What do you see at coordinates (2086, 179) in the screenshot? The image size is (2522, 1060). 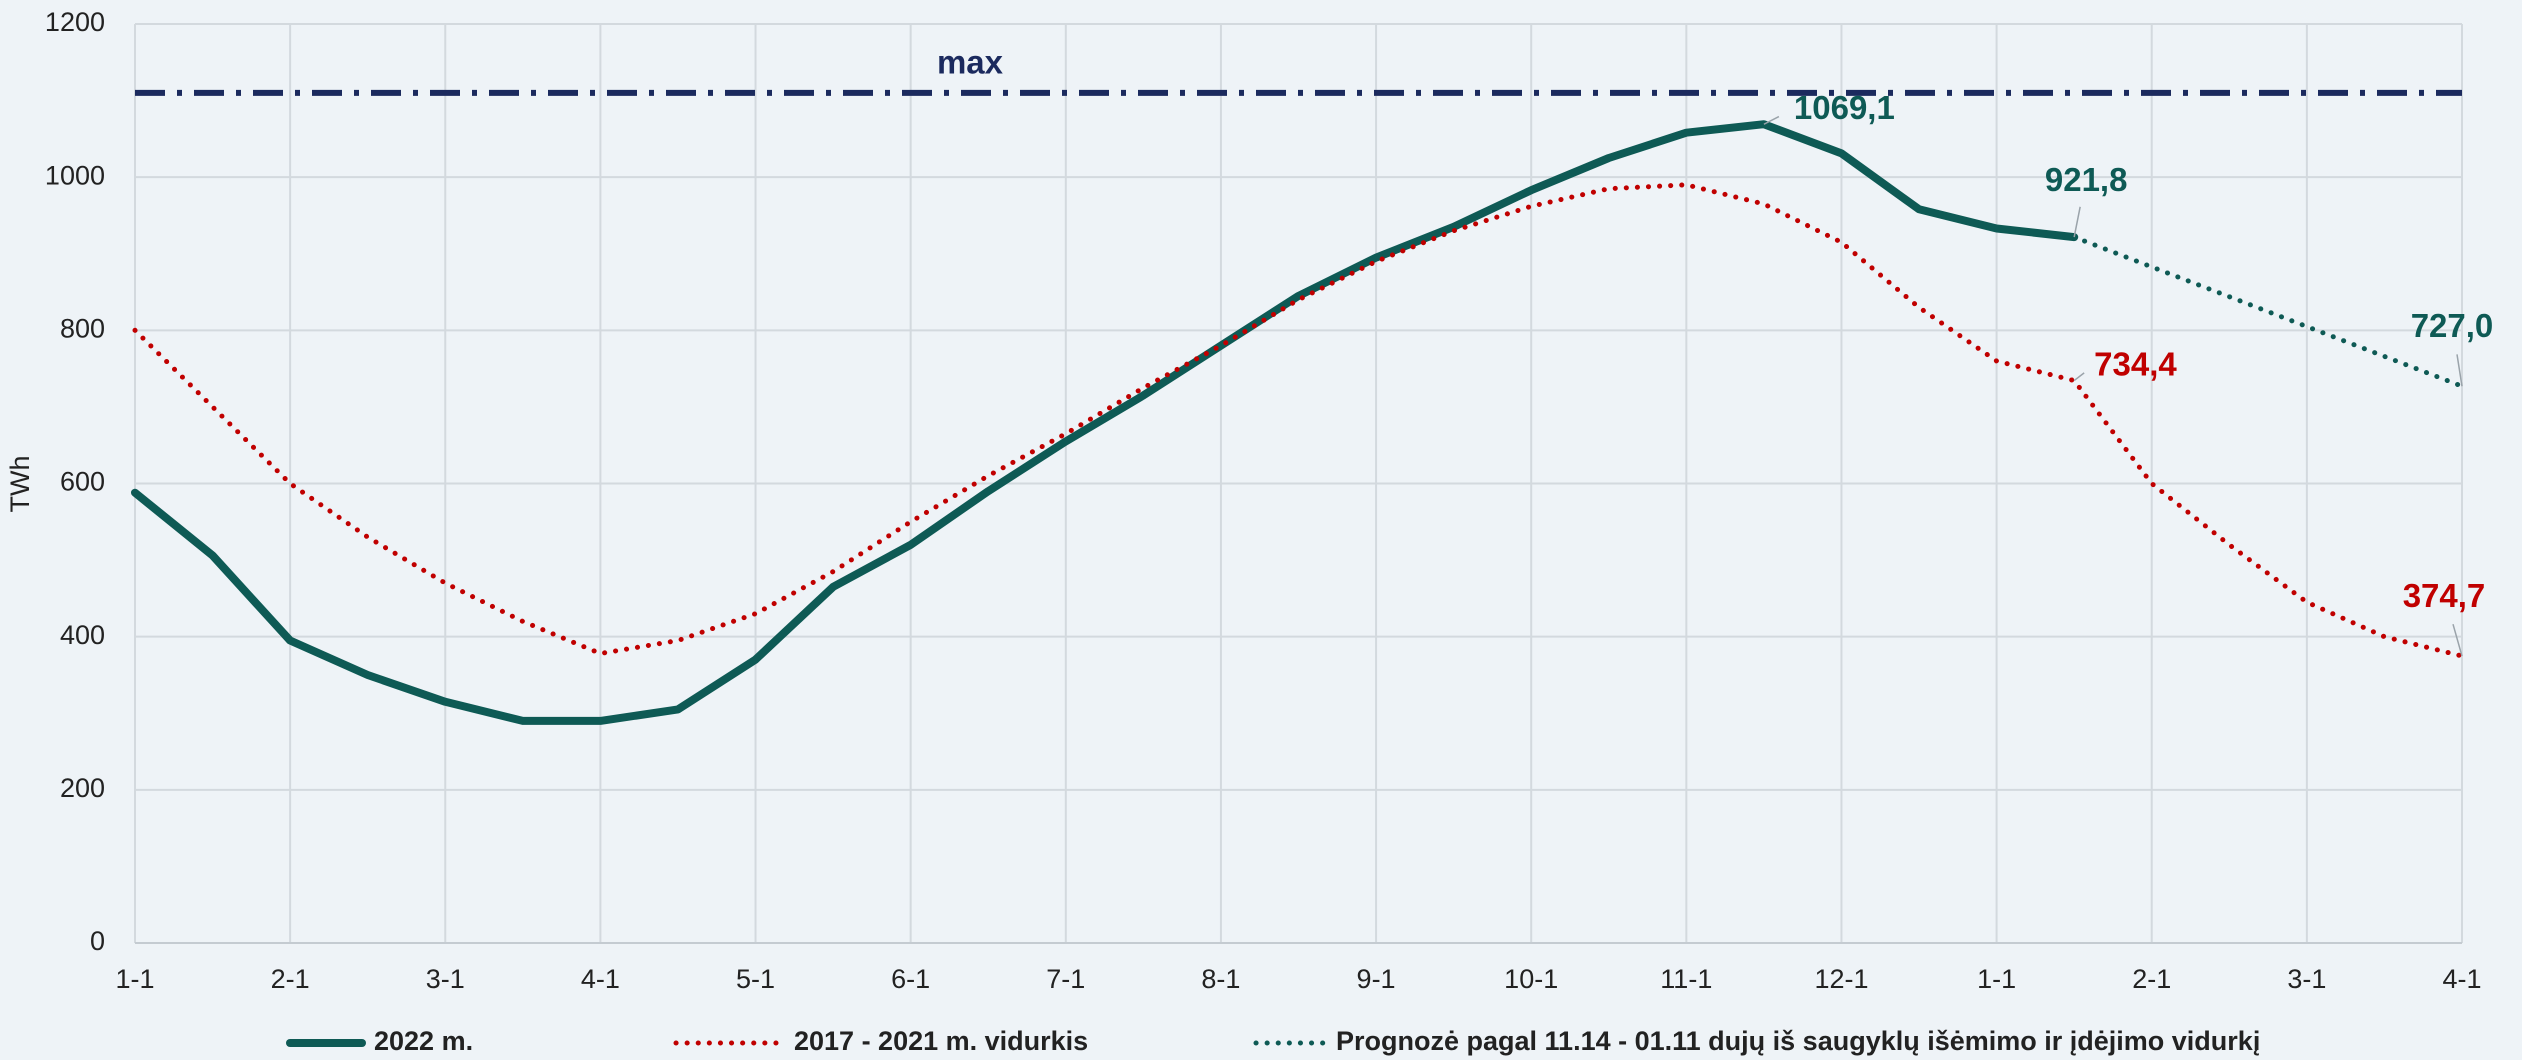 I see `data-label: 921,8` at bounding box center [2086, 179].